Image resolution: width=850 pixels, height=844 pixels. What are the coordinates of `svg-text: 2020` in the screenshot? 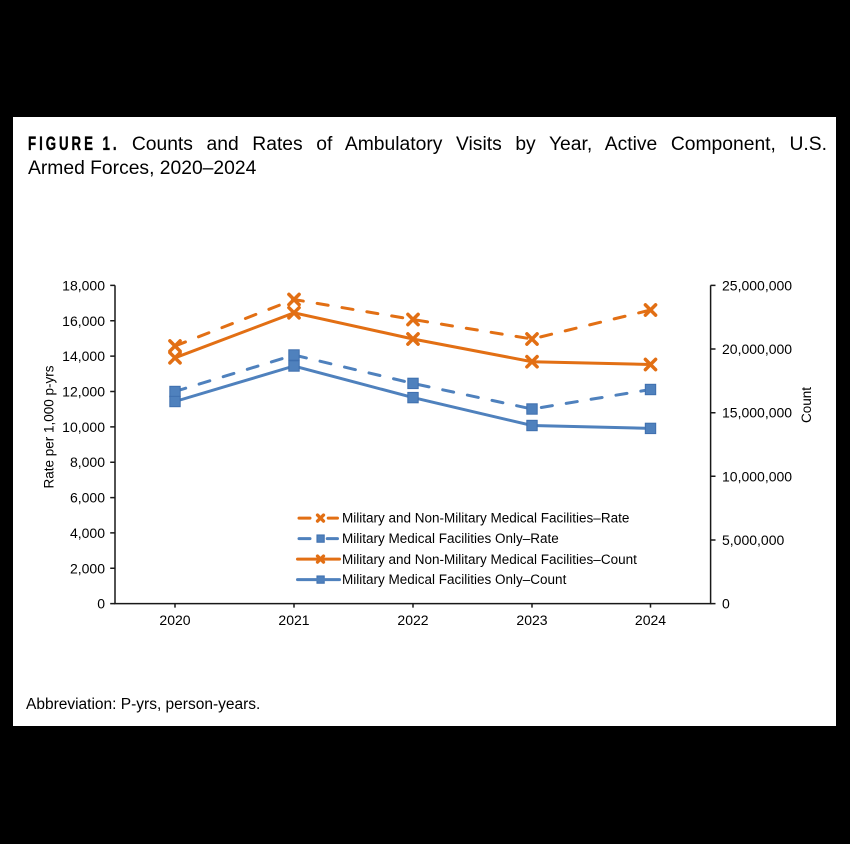 It's located at (174, 620).